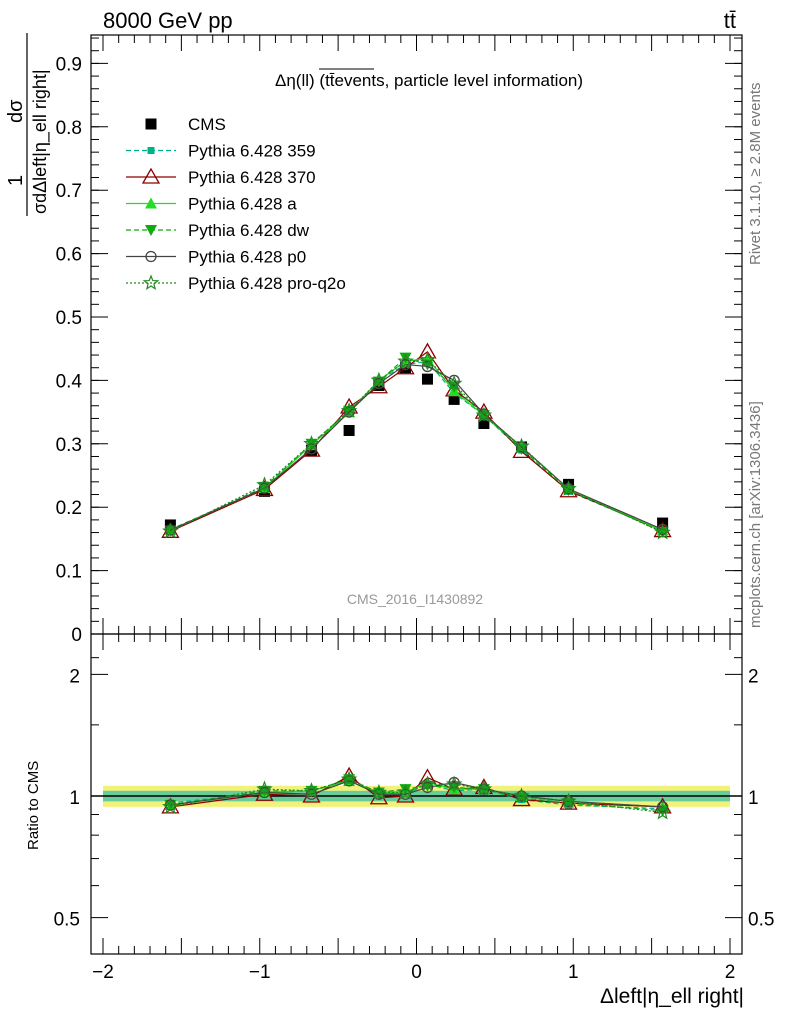 Image resolution: width=786 pixels, height=1024 pixels. Describe the element at coordinates (69, 64) in the screenshot. I see `y-tick-label: 0.9` at that location.